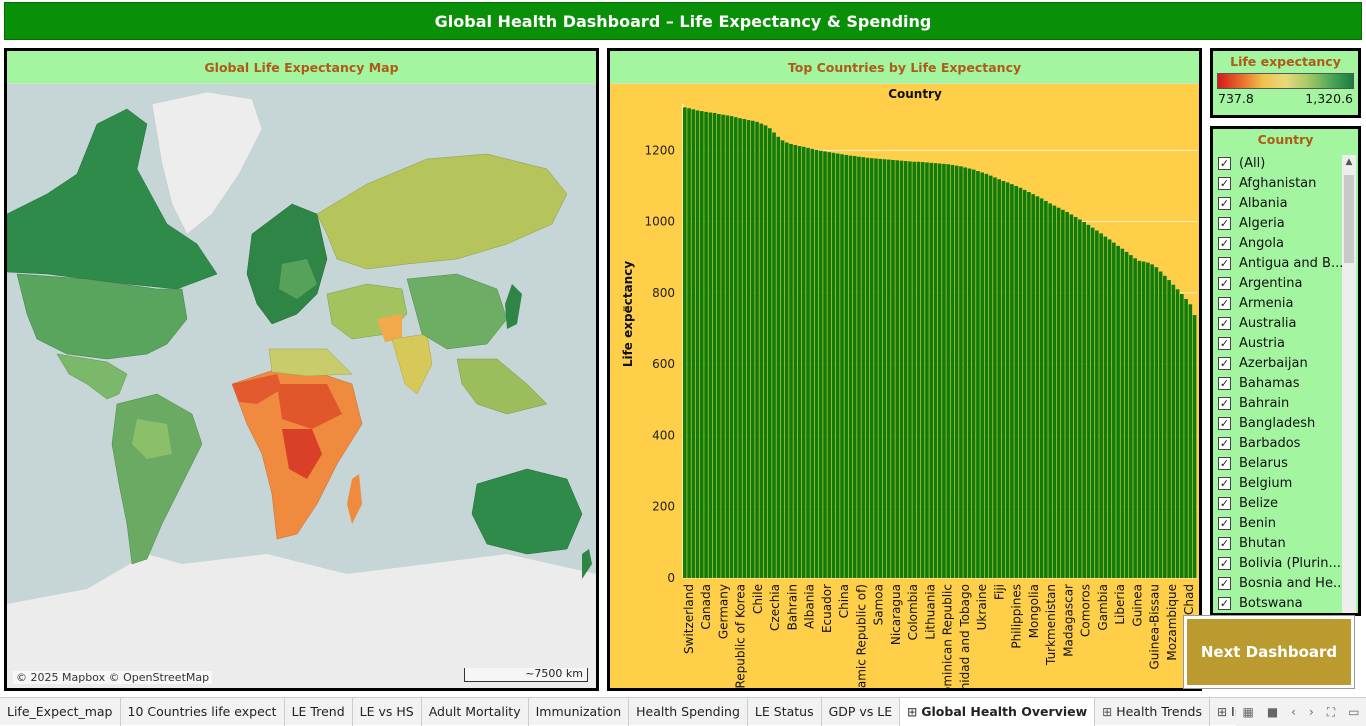 The height and width of the screenshot is (726, 1366). I want to click on scroll-thumb, so click(1349, 219).